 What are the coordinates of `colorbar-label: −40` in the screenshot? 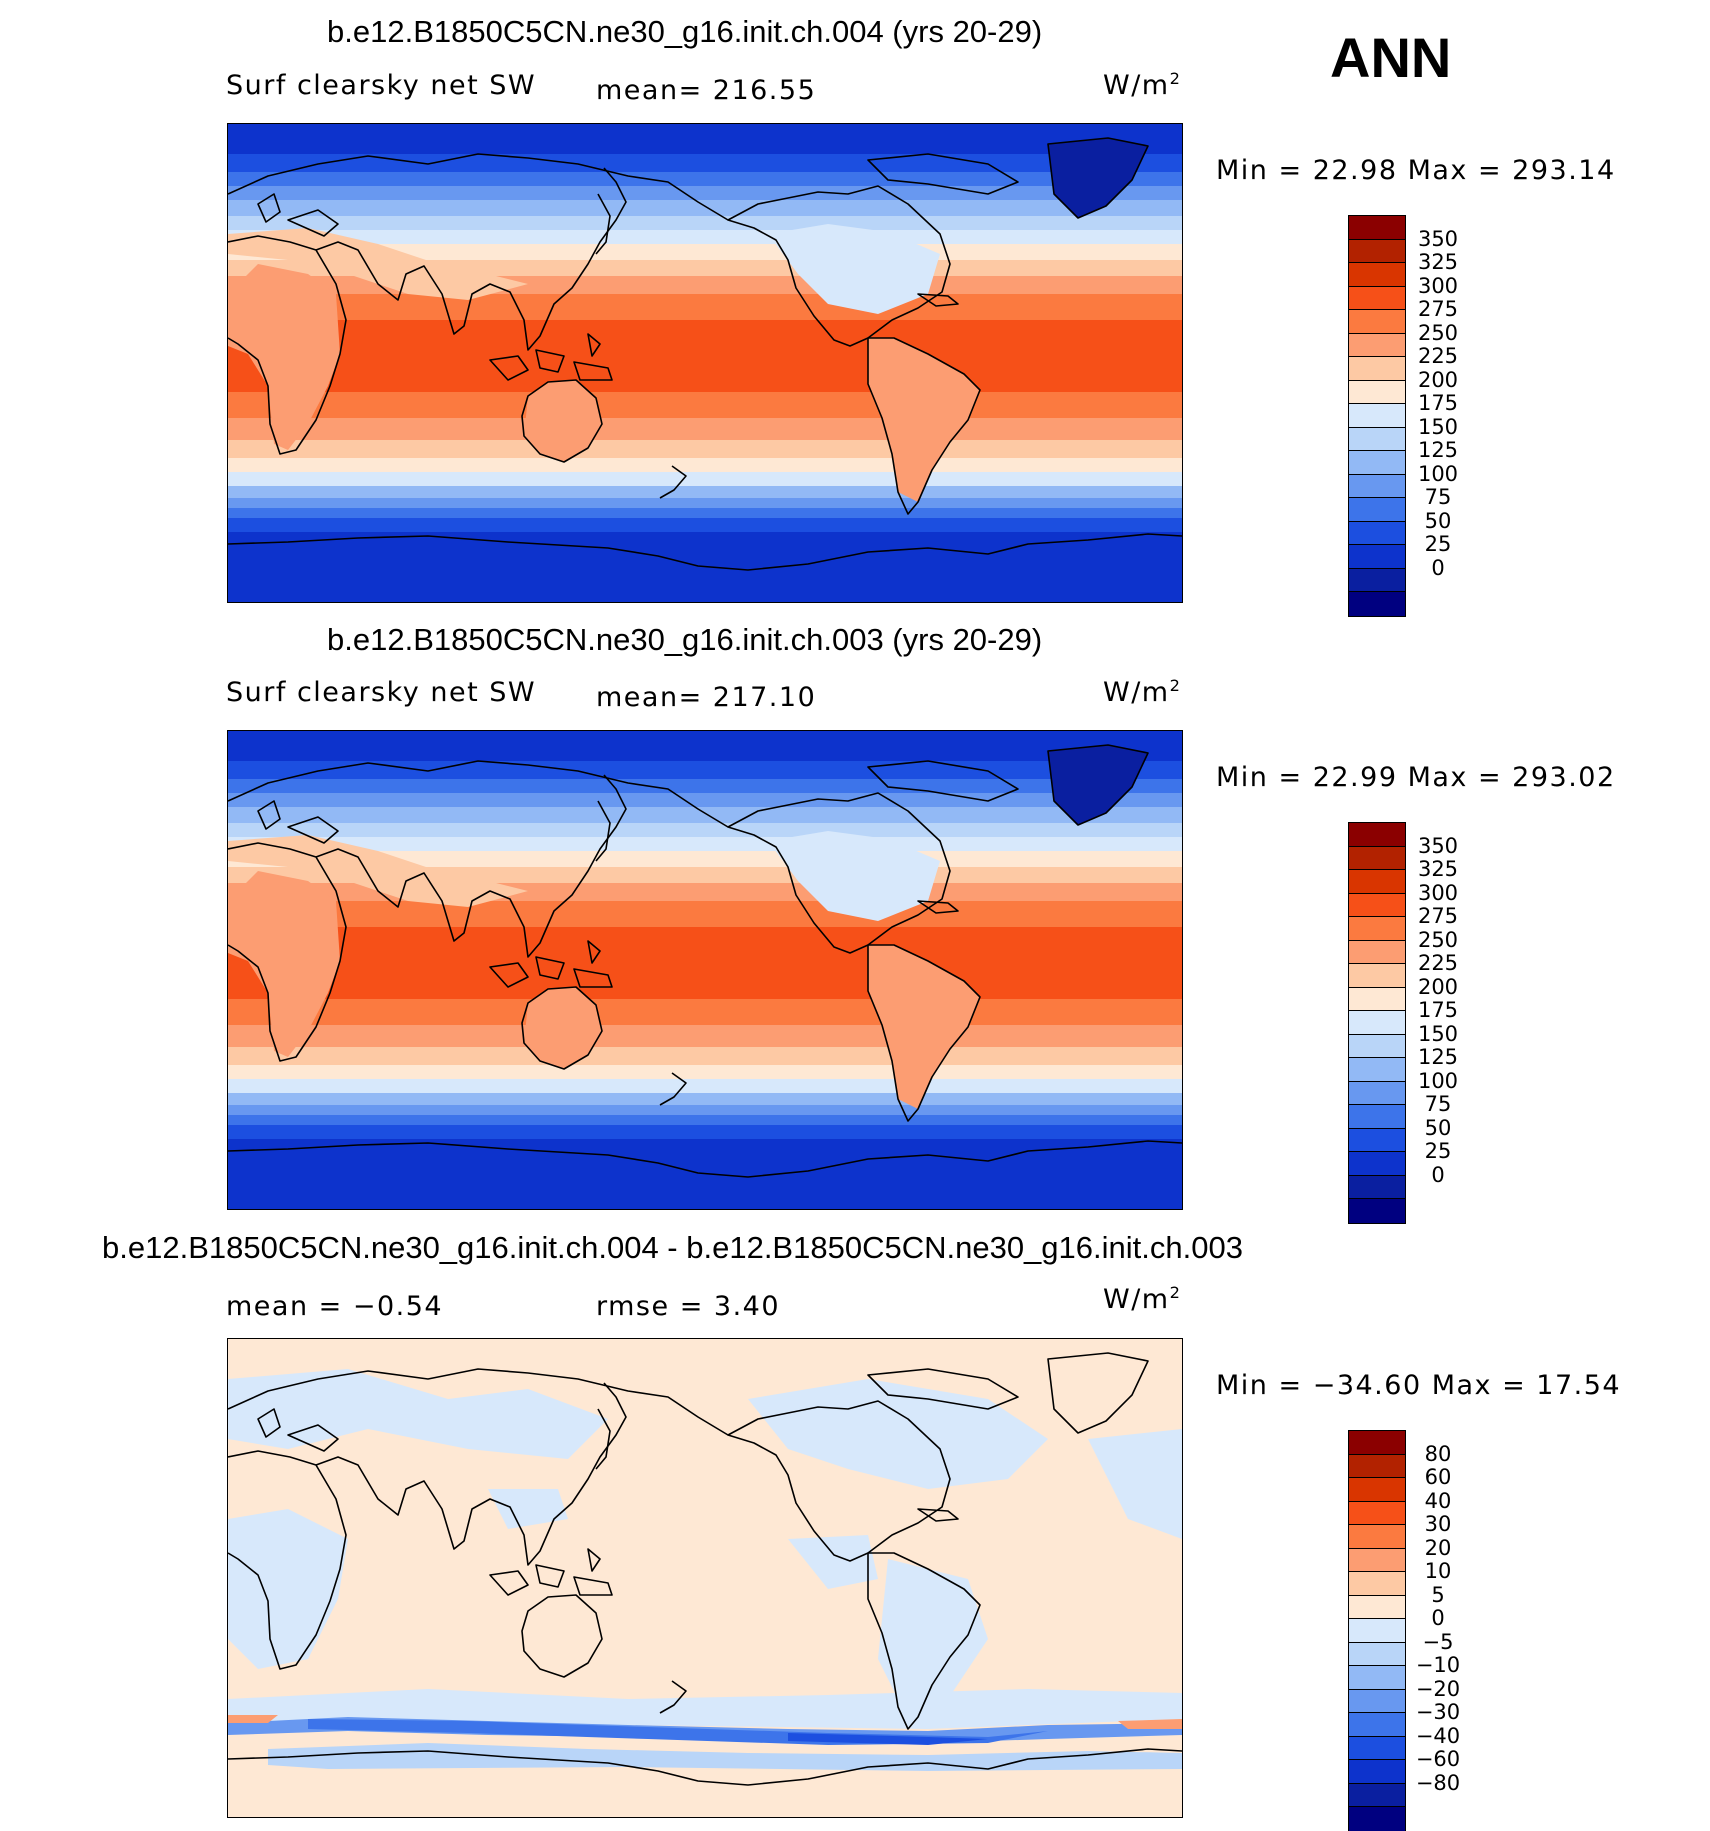 It's located at (1438, 1735).